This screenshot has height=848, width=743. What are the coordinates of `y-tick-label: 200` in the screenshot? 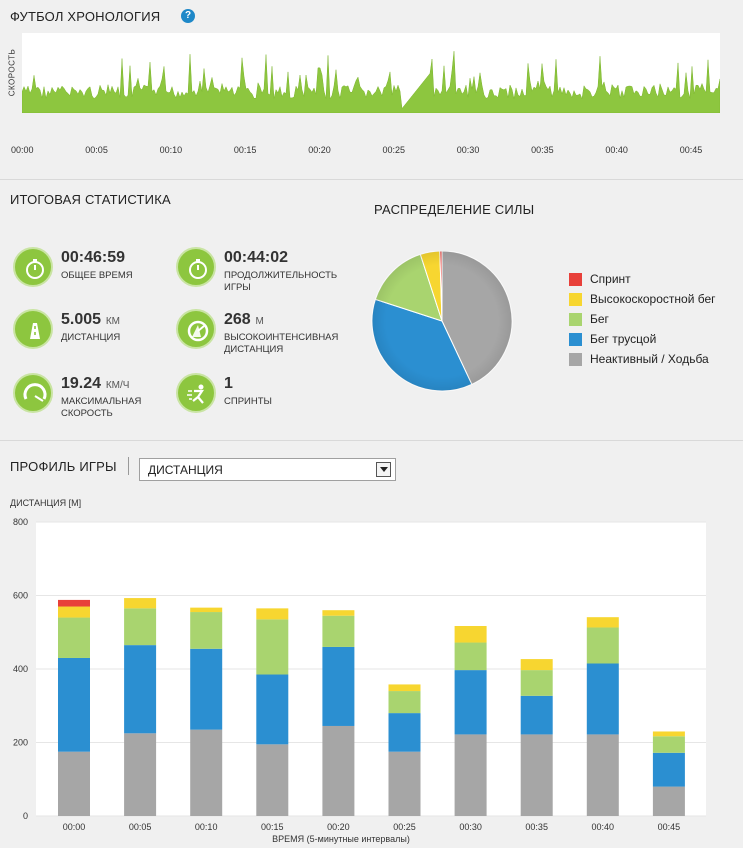 It's located at (20, 743).